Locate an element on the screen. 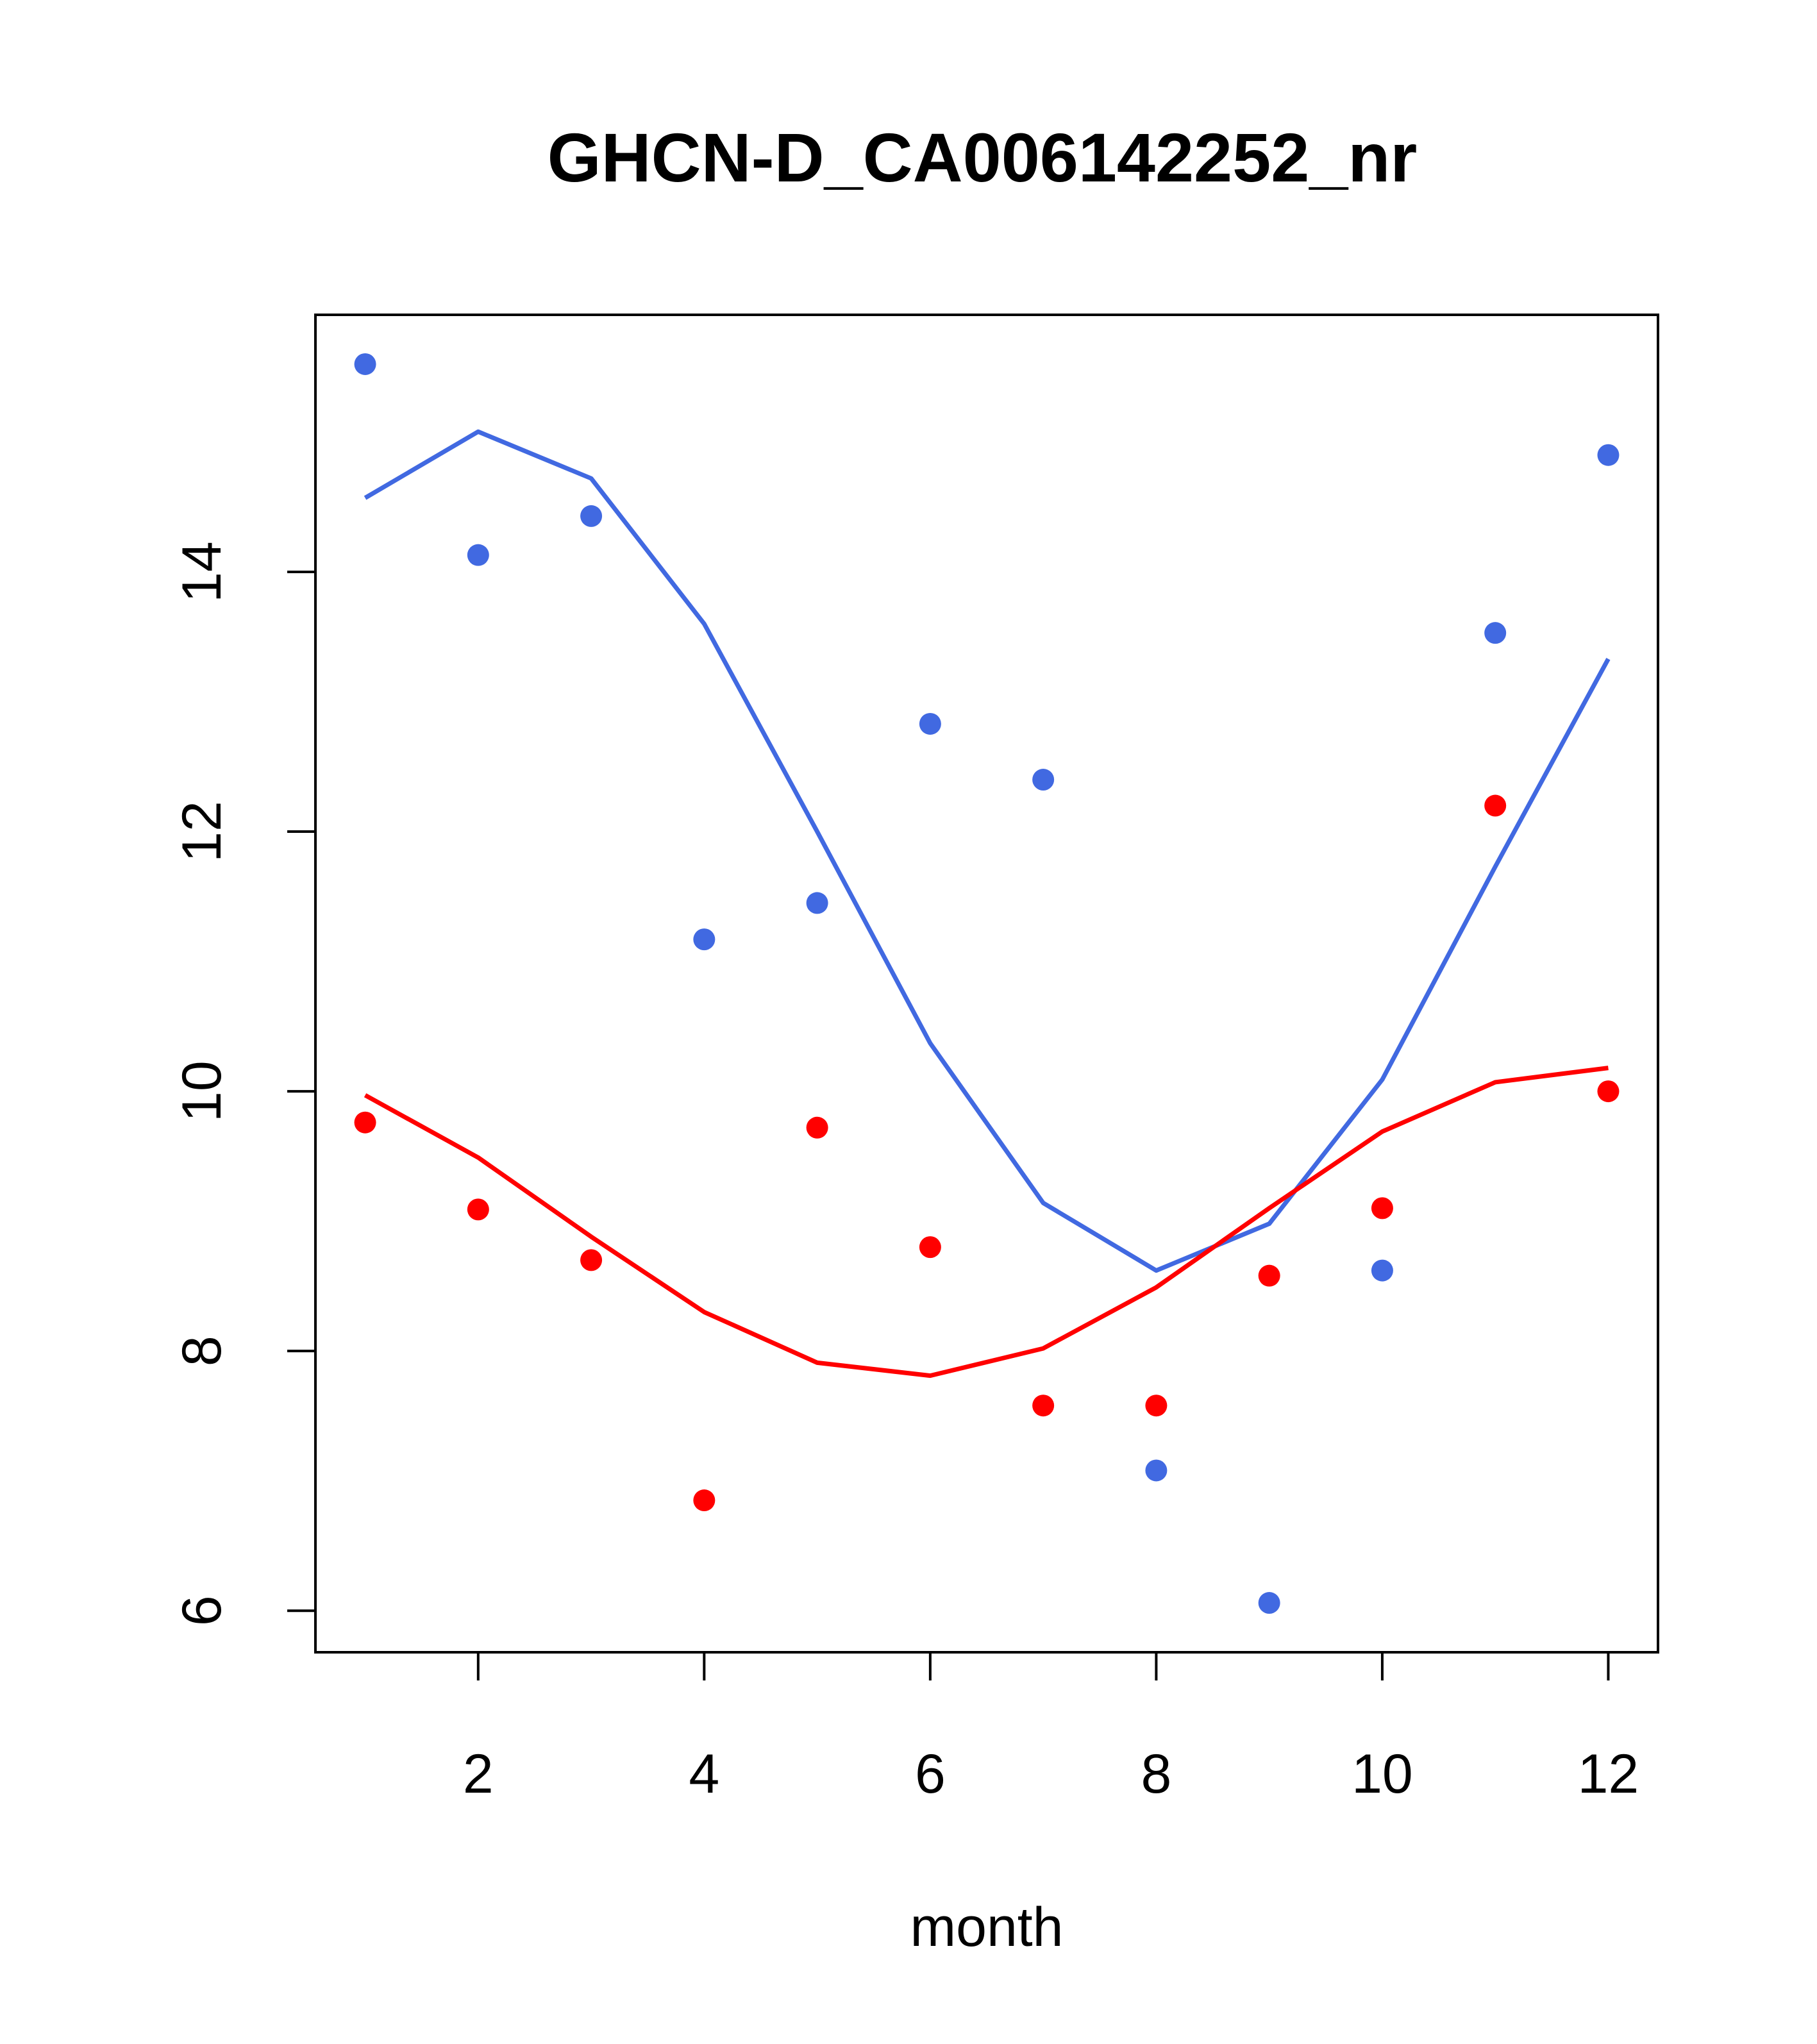  x-tick-label: 2 is located at coordinates (479, 1774).